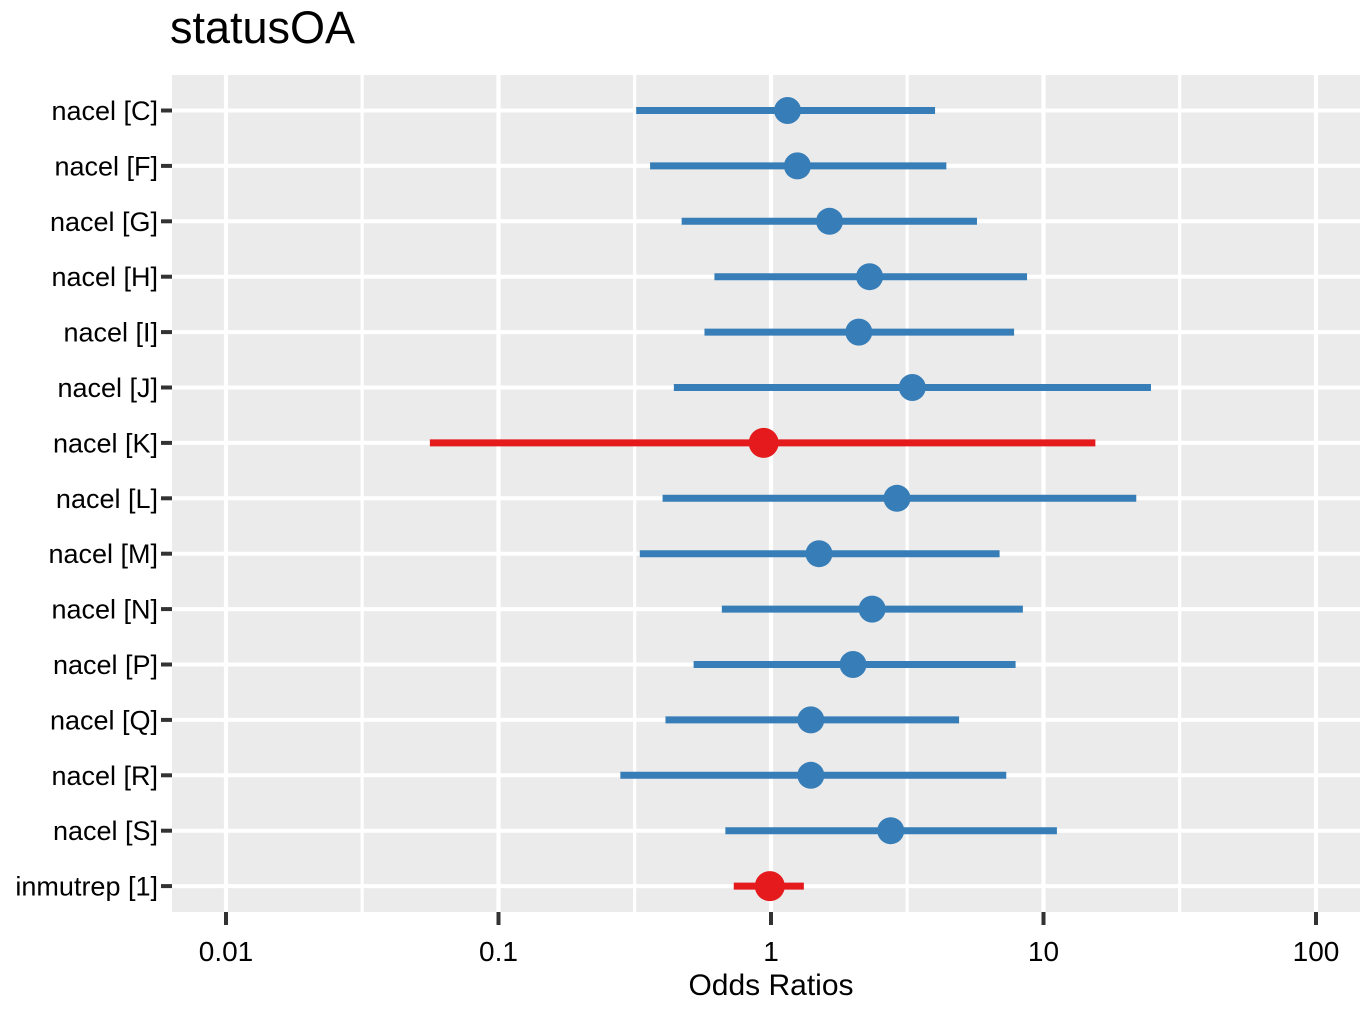 The width and height of the screenshot is (1370, 1009). Describe the element at coordinates (104, 222) in the screenshot. I see `y-category-label: nacel [G]` at that location.